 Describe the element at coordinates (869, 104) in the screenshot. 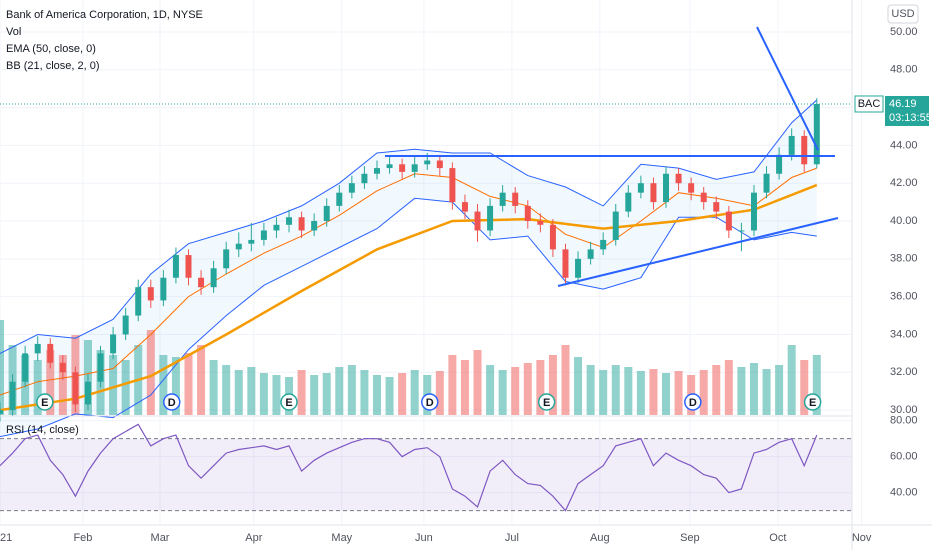

I see `symbol-label: BAC` at that location.